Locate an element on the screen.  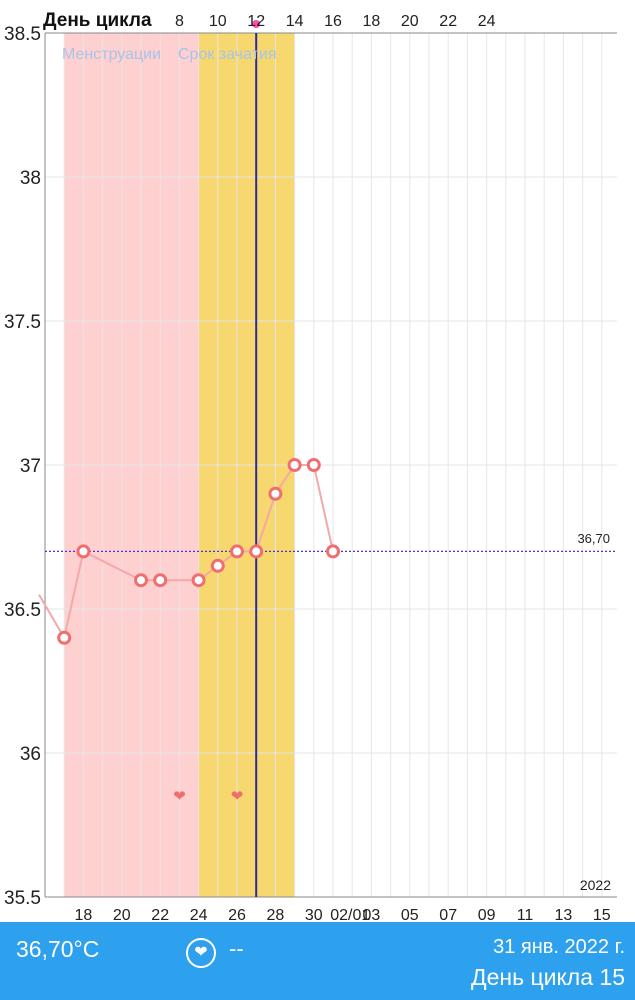
x-tick-label: 03 is located at coordinates (372, 914).